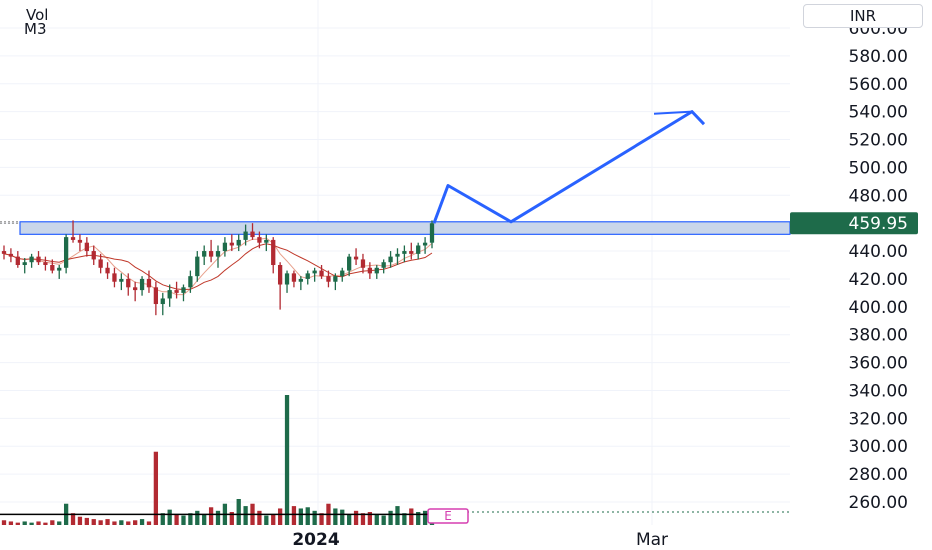 This screenshot has height=550, width=932. I want to click on price-tick-label: 560.00, so click(878, 85).